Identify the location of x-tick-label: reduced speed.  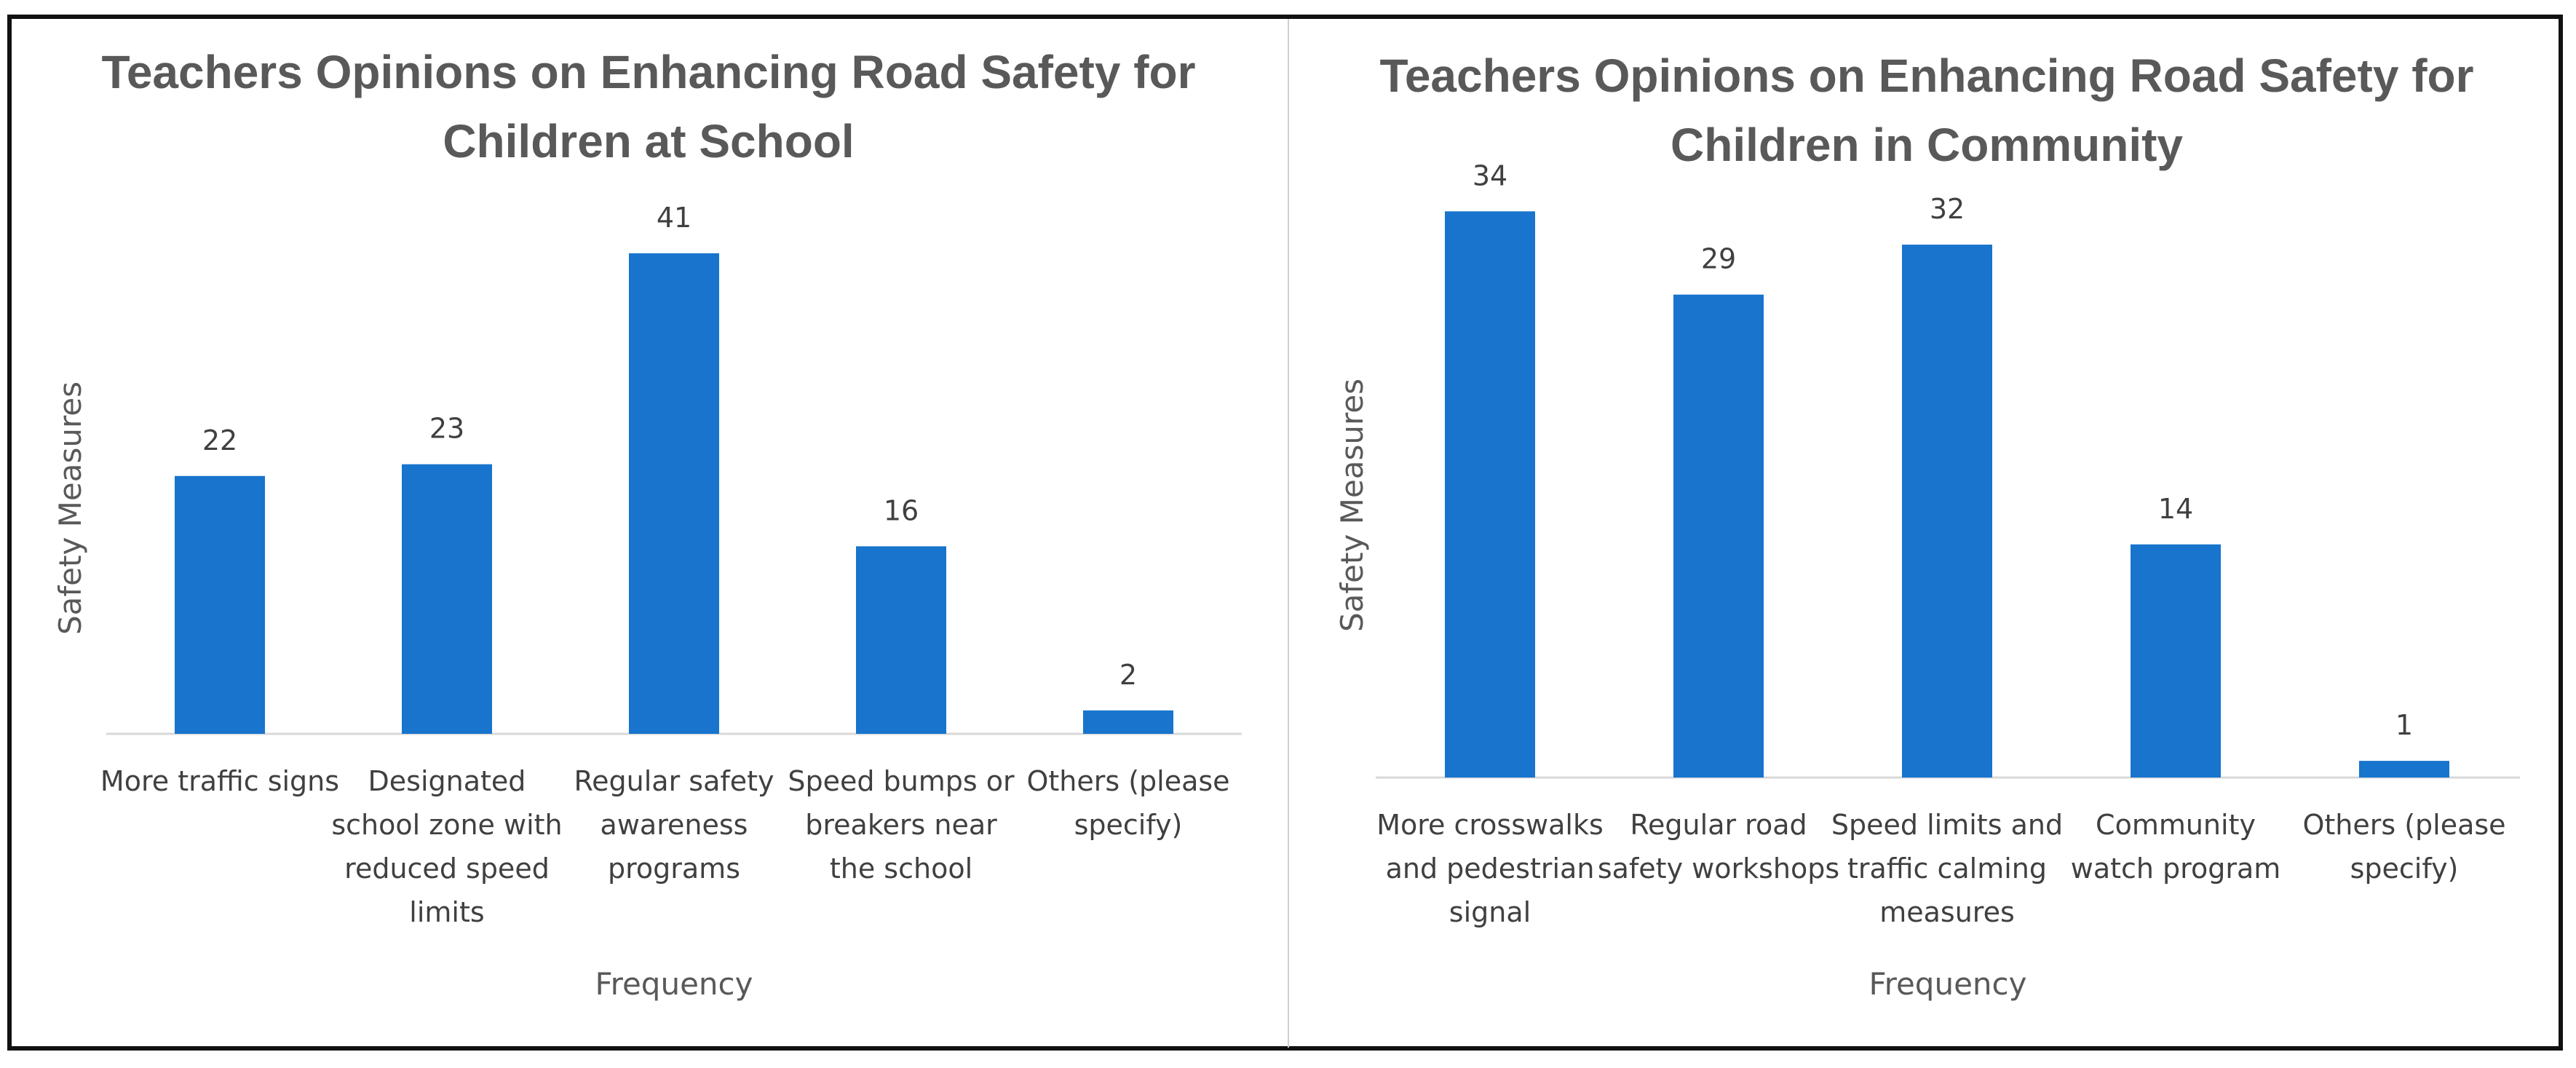
(447, 869).